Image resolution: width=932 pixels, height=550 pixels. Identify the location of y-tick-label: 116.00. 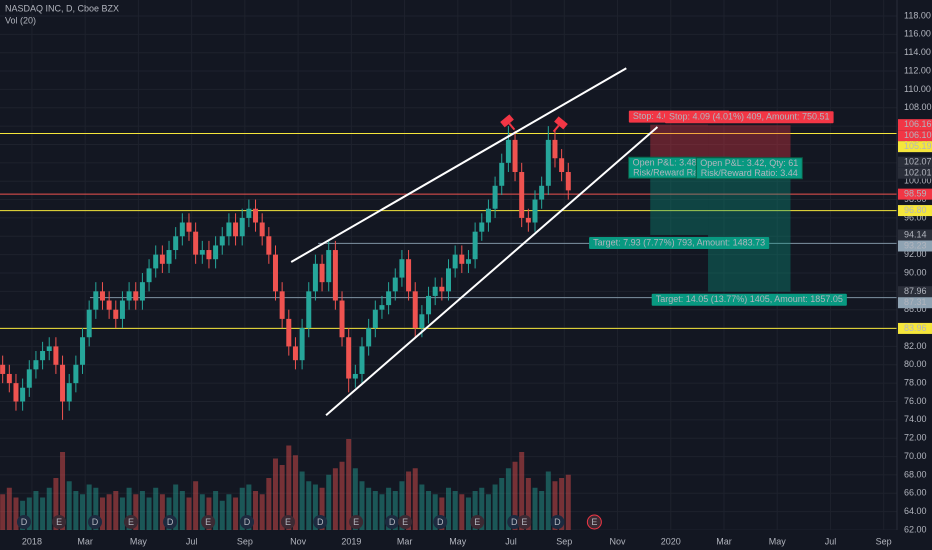
(917, 34).